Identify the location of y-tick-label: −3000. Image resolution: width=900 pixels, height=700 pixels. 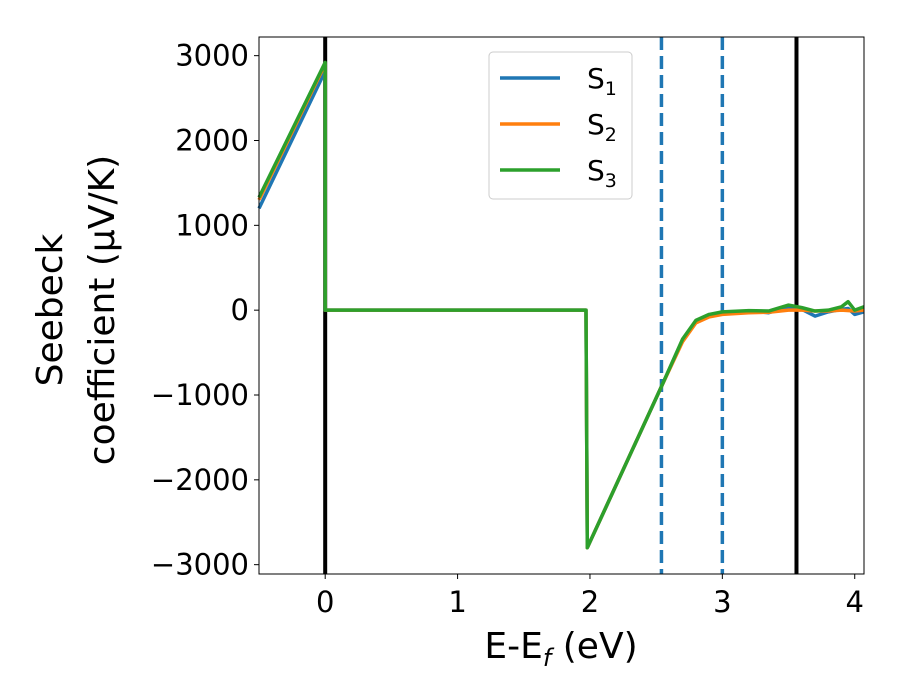
(200, 565).